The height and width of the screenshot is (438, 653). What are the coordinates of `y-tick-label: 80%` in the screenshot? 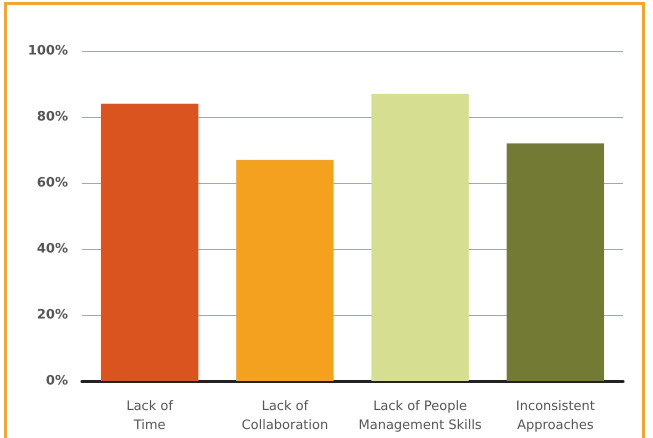 It's located at (52, 117).